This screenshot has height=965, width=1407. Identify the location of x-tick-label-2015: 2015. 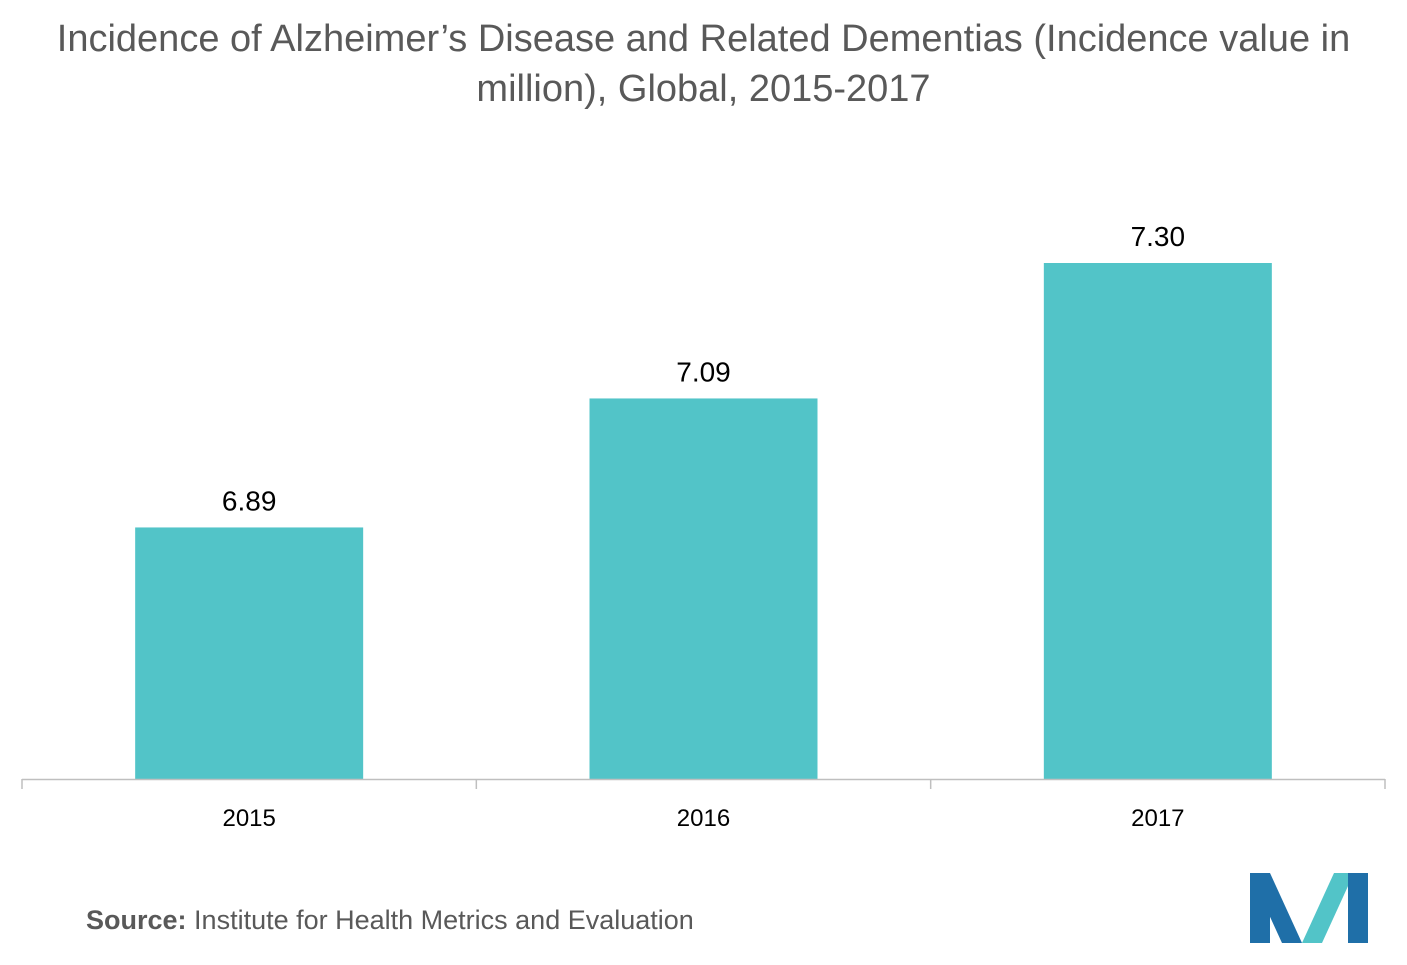
(248, 818).